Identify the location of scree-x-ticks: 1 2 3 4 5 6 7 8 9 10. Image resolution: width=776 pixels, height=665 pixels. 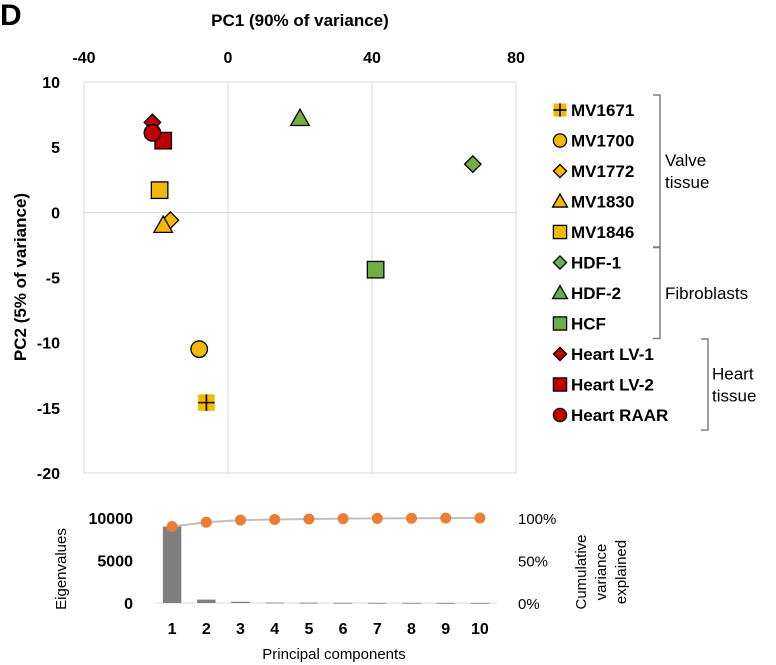
(328, 629).